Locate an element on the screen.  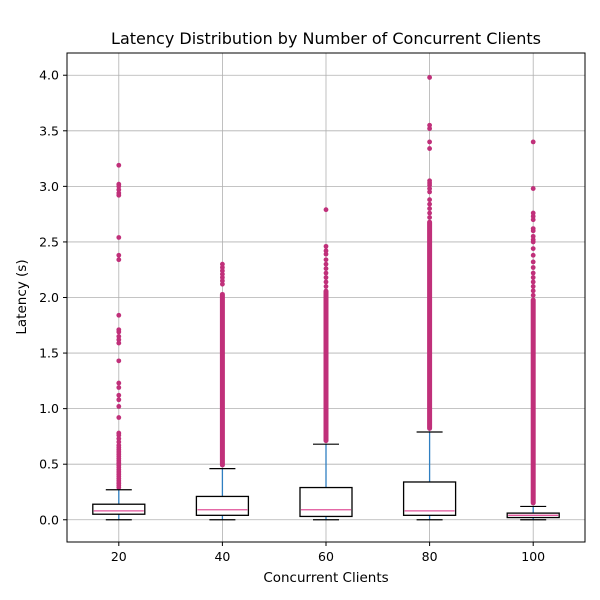
y-tick-label: 1.0 is located at coordinates (49, 408).